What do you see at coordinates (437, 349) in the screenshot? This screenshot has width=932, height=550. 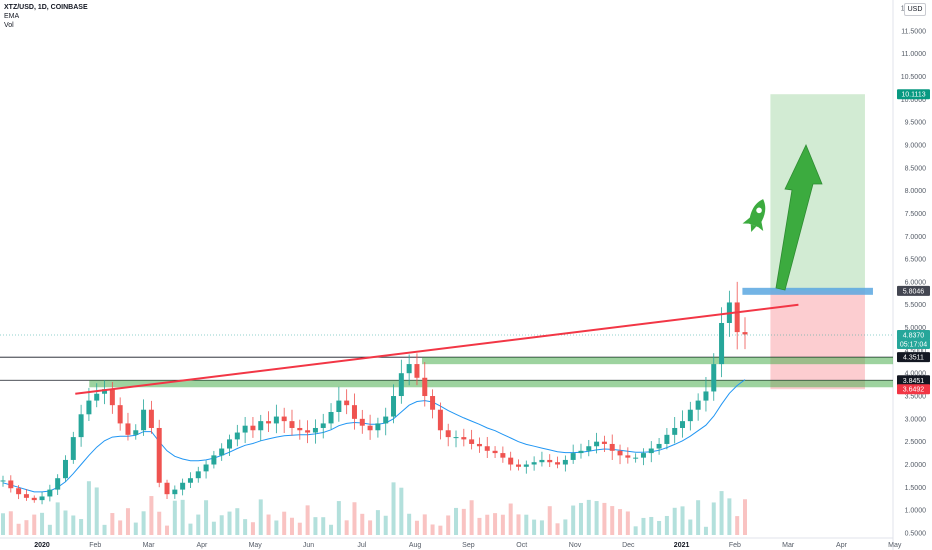 I see `resistance-trendline` at bounding box center [437, 349].